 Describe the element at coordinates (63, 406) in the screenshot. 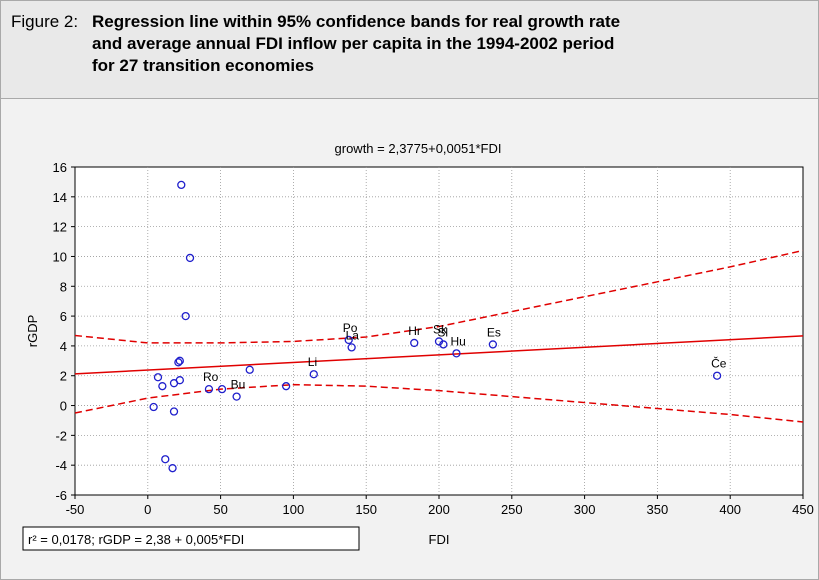

I see `y-tick-label: 0` at that location.